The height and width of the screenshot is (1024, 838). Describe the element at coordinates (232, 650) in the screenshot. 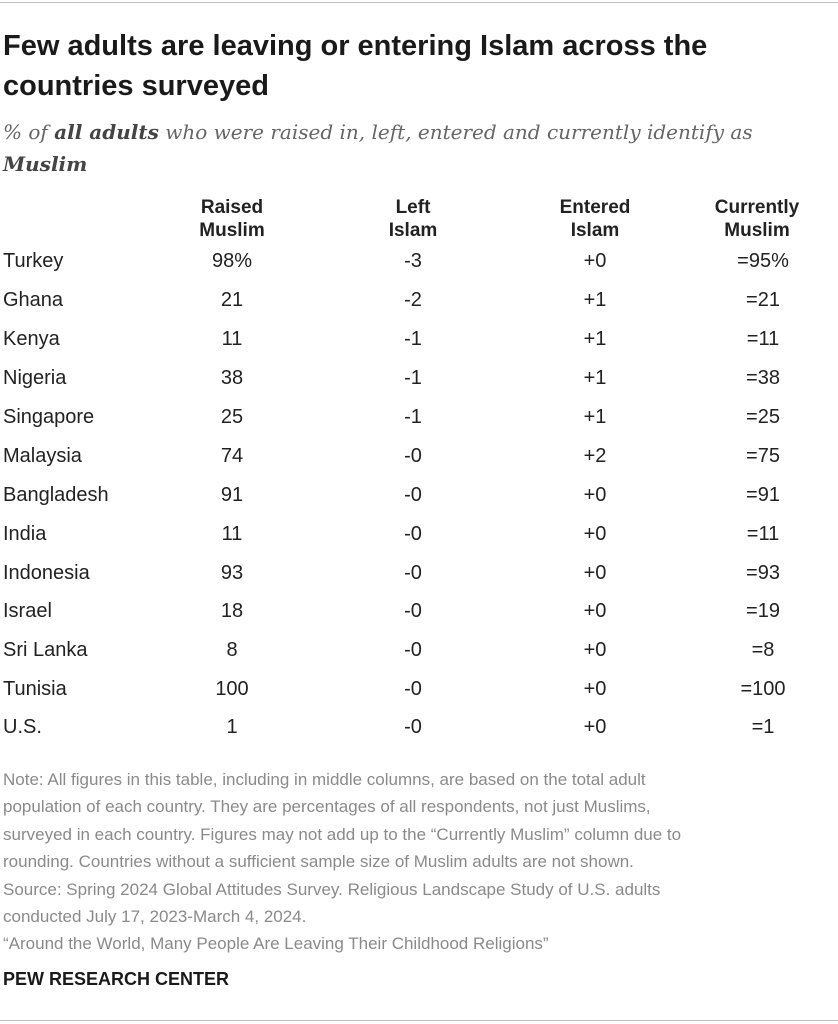

I see `raised-muslim-value: 8` at that location.